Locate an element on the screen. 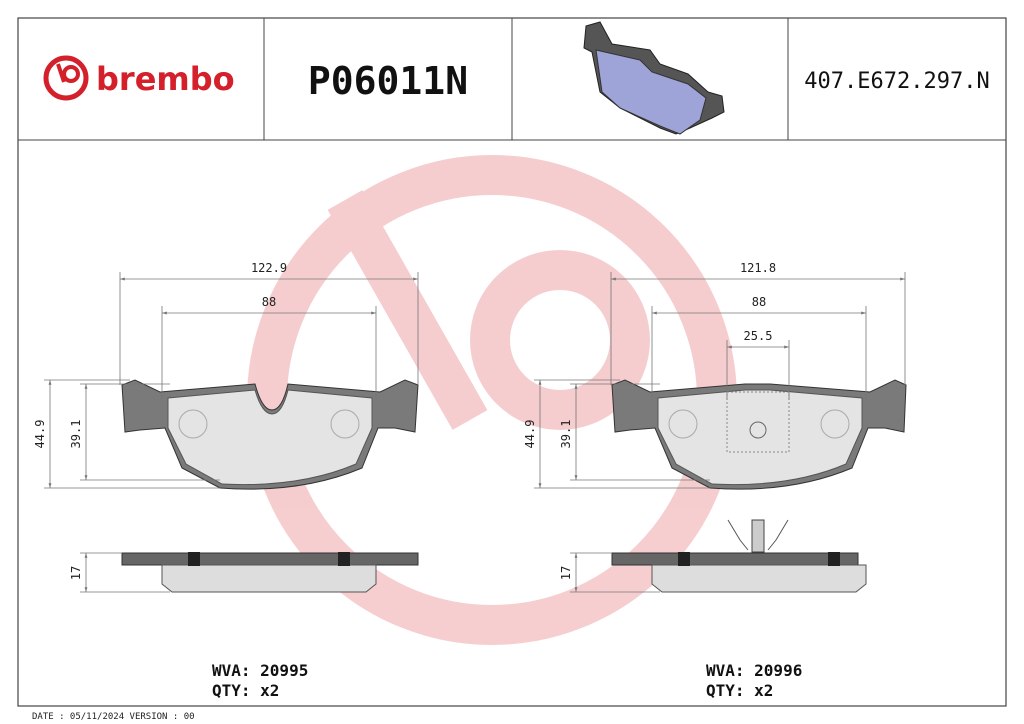 Image resolution: width=1024 pixels, height=724 pixels. product-code: P06011N is located at coordinates (388, 81).